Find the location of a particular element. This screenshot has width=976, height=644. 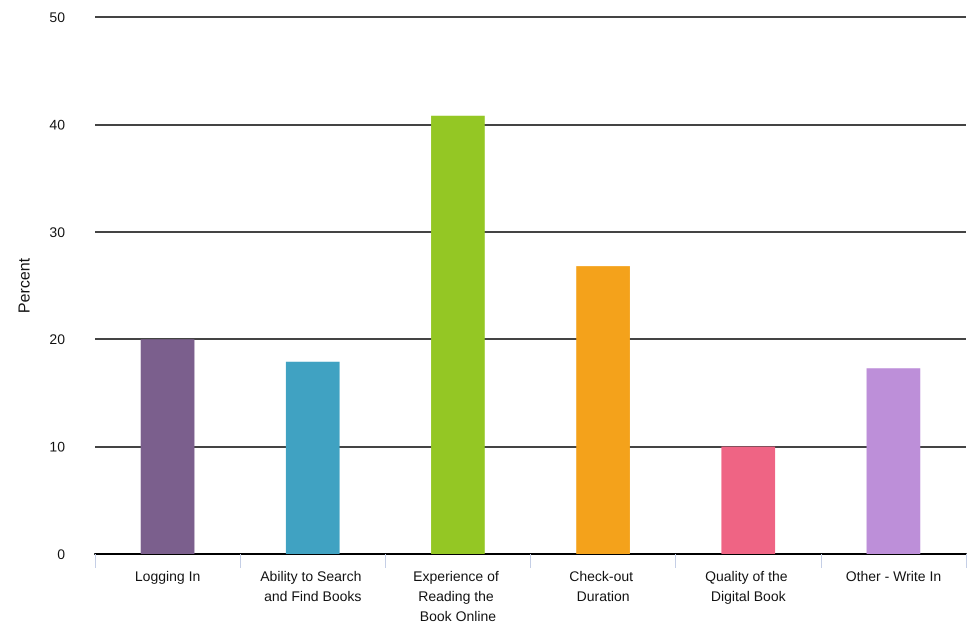

y-tick-label: 30 is located at coordinates (57, 232).